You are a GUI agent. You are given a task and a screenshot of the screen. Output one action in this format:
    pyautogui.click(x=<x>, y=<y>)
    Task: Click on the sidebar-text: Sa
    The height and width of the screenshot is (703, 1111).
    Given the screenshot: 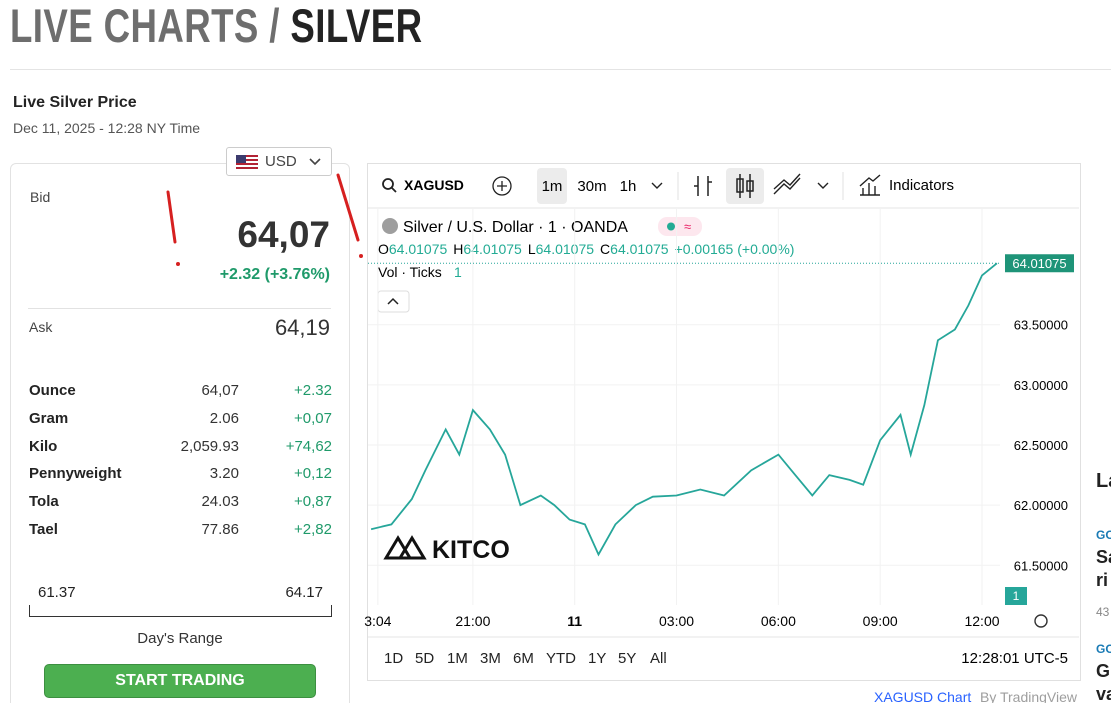 What is the action you would take?
    pyautogui.click(x=1103, y=557)
    